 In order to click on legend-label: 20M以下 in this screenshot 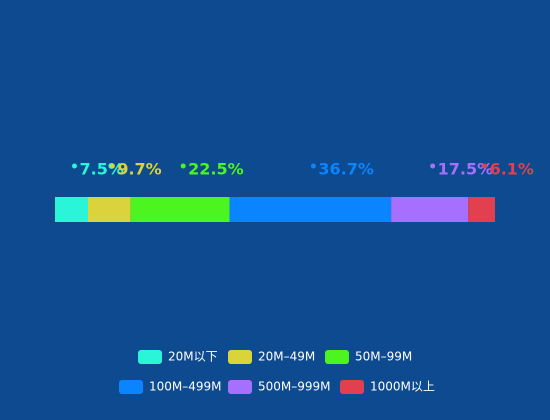, I will do `click(193, 357)`.